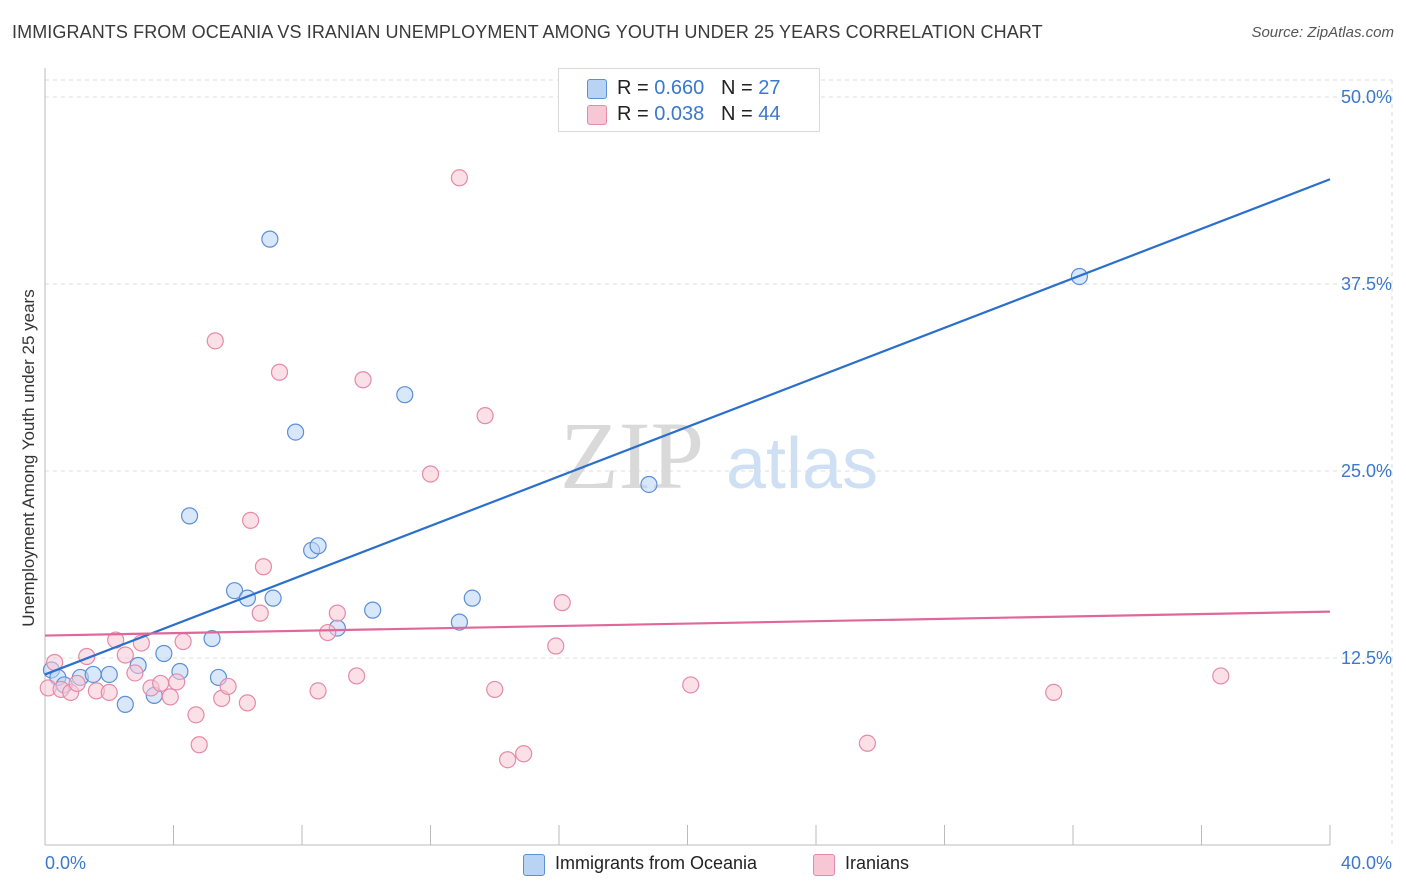  I want to click on y-tick-label: 12.5%, so click(1366, 658).